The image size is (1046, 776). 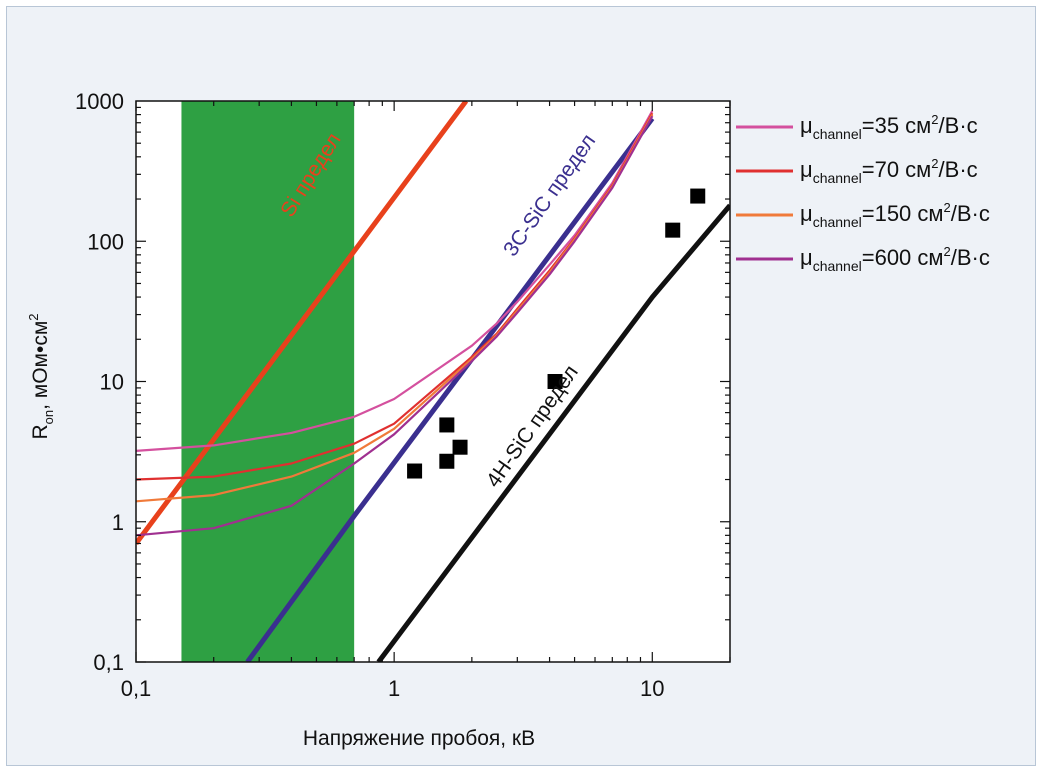 I want to click on y-axis-title: Ron, мОм•см2, so click(x=41, y=376).